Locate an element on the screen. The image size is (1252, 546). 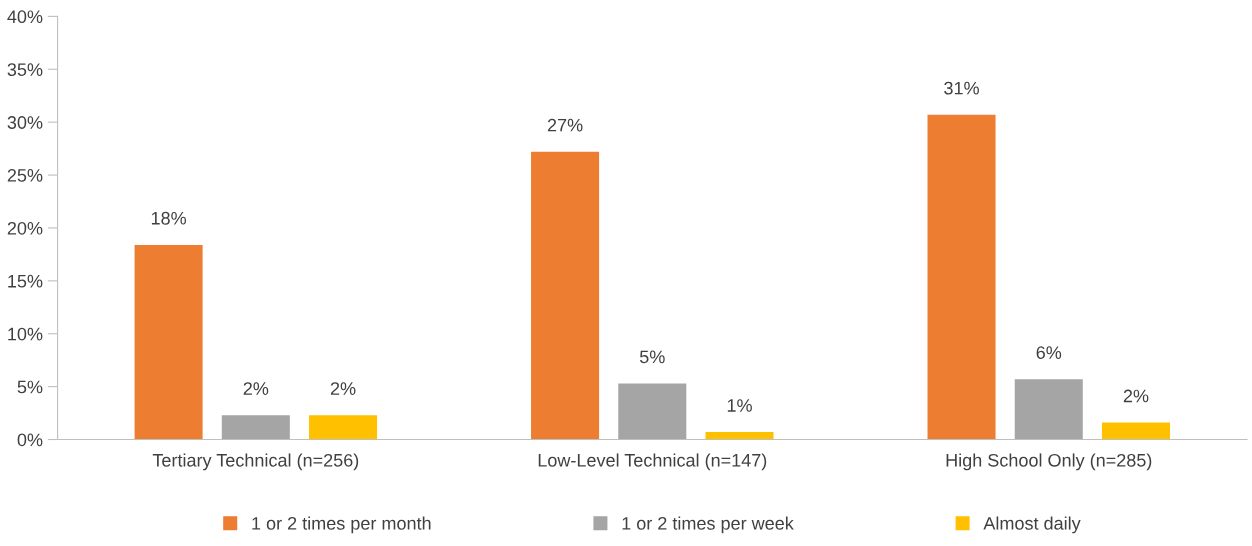
x-tick-label: Low-Level Technical (n=147) is located at coordinates (652, 462).